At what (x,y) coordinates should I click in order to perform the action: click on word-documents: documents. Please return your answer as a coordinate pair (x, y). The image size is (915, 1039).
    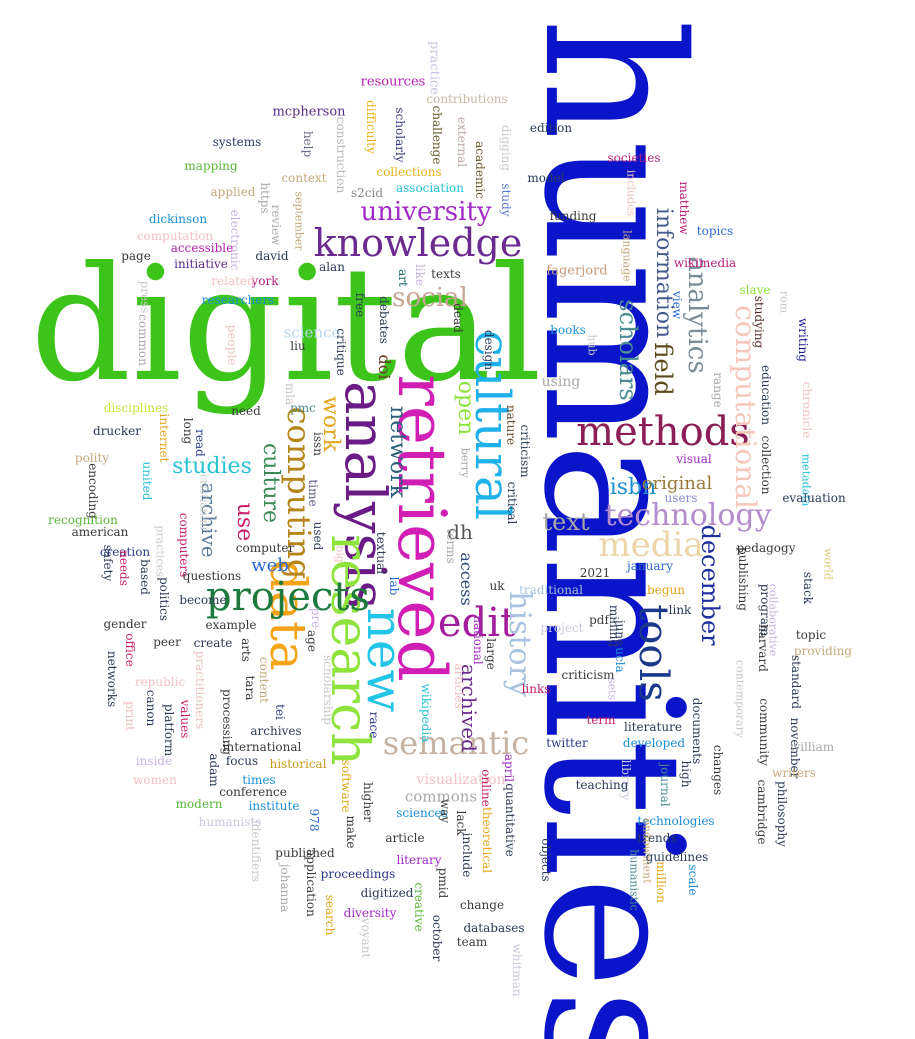
    Looking at the image, I should click on (697, 731).